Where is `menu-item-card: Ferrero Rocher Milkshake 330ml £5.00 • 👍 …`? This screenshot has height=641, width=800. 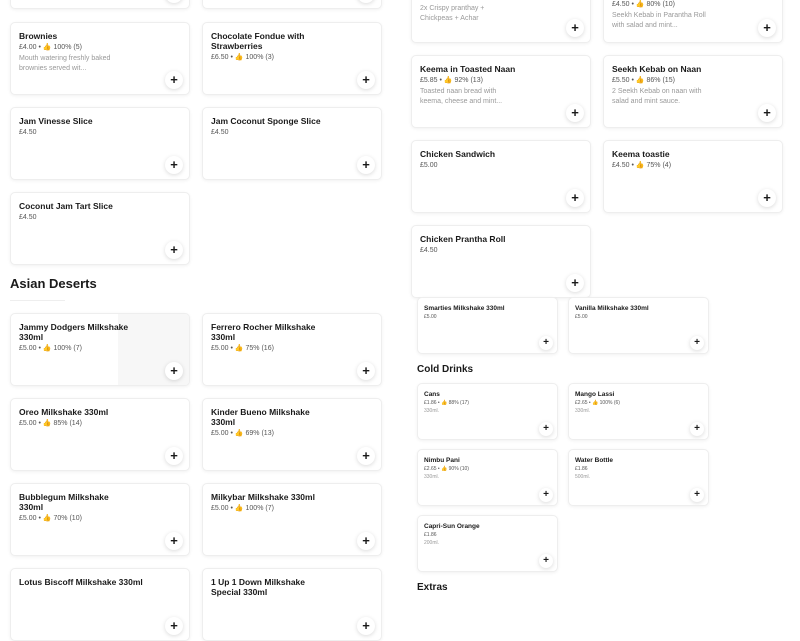 menu-item-card: Ferrero Rocher Milkshake 330ml £5.00 • 👍 … is located at coordinates (292, 349).